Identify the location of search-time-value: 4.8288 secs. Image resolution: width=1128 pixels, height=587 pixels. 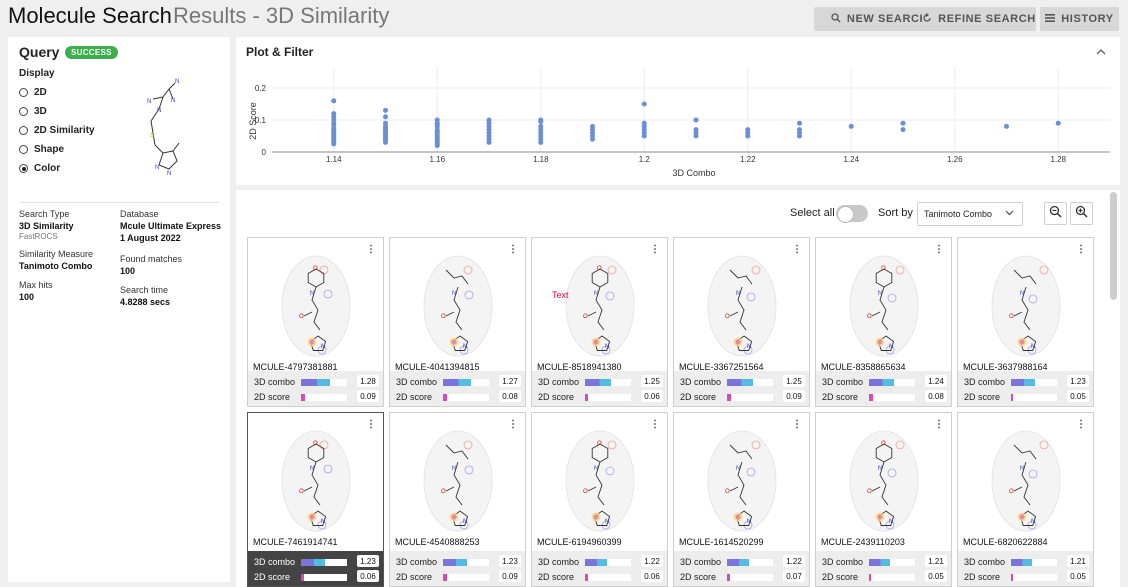
(145, 302).